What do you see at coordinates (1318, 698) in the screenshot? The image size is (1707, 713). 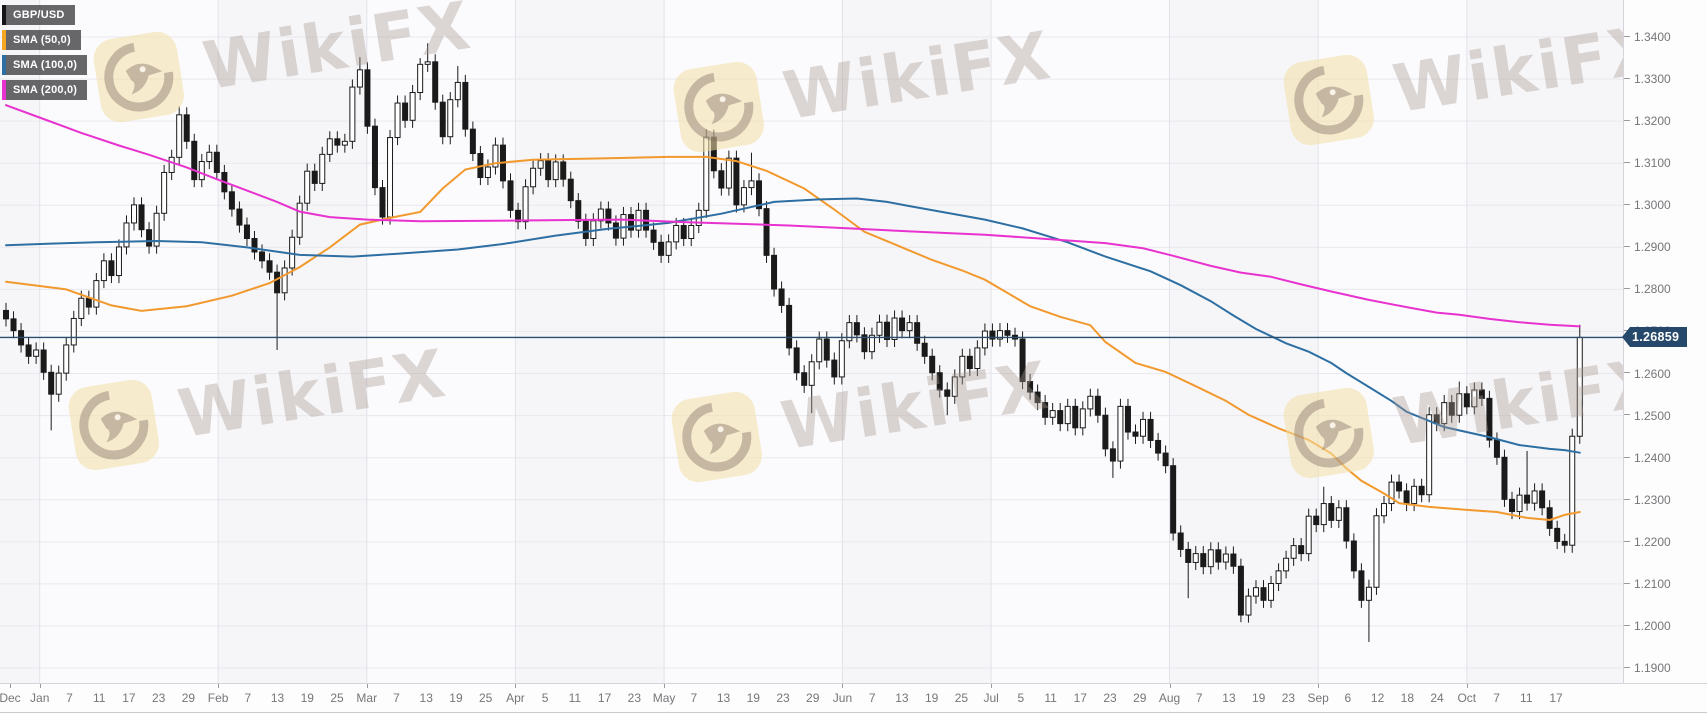 I see `x-axis-tick-label: Sep` at bounding box center [1318, 698].